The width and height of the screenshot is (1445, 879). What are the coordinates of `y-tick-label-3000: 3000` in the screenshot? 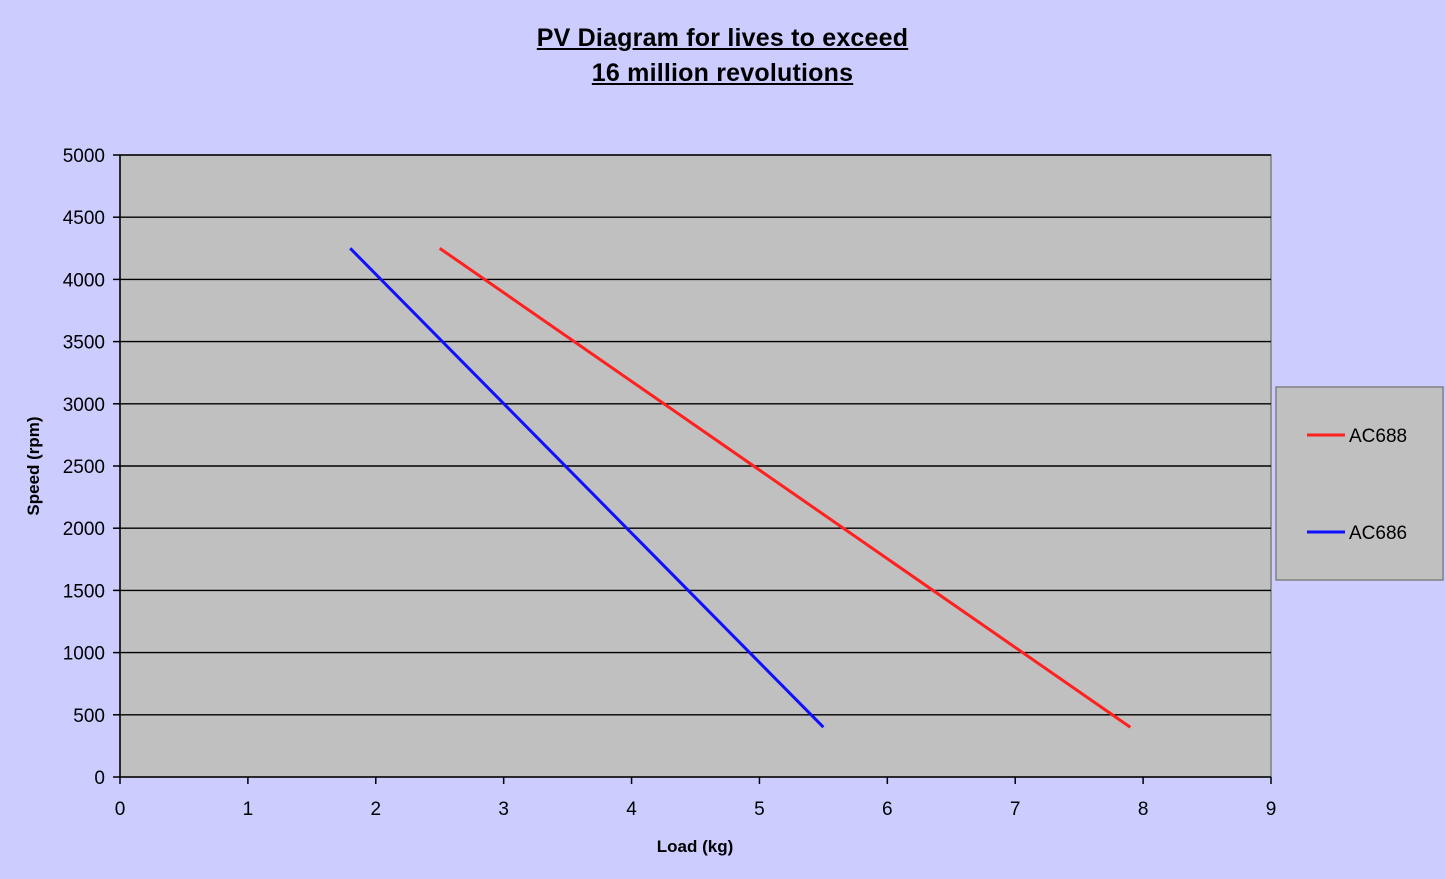 It's located at (84, 405).